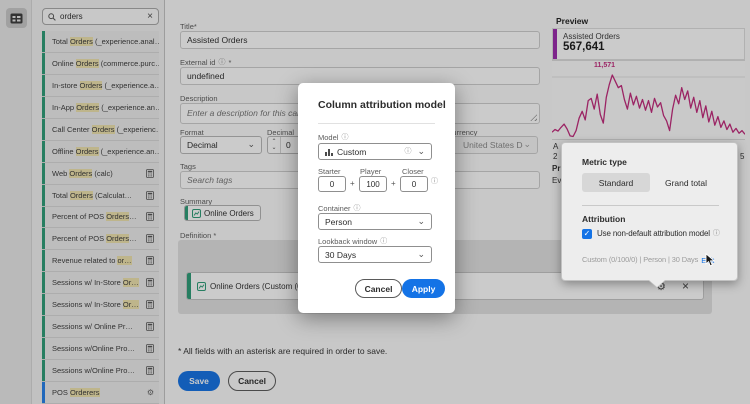  What do you see at coordinates (199, 381) in the screenshot?
I see `save-button: Save` at bounding box center [199, 381].